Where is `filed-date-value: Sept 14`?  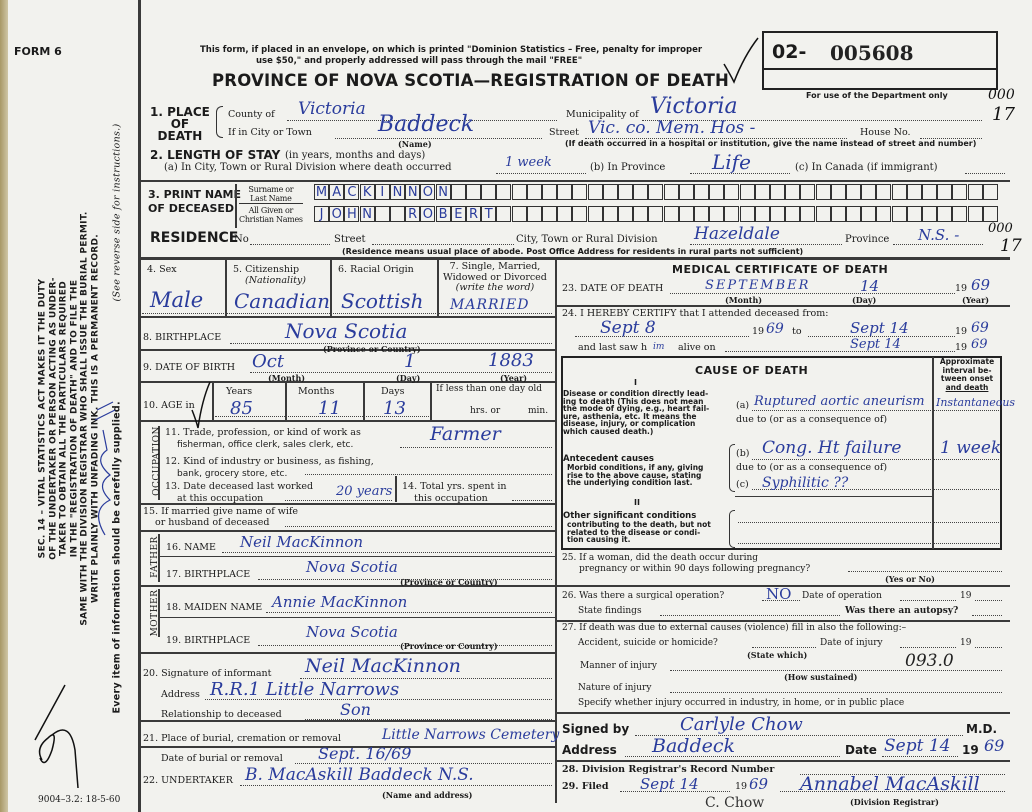
filed-date-value: Sept 14 is located at coordinates (669, 784).